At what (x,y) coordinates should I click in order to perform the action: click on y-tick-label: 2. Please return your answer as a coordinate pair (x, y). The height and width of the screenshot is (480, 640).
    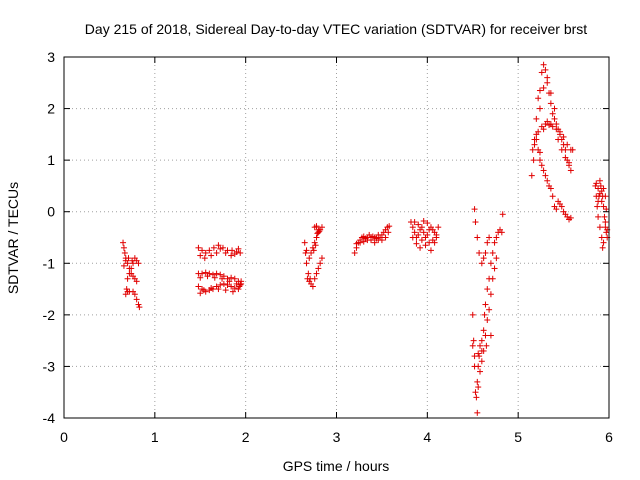
    Looking at the image, I should click on (51, 109).